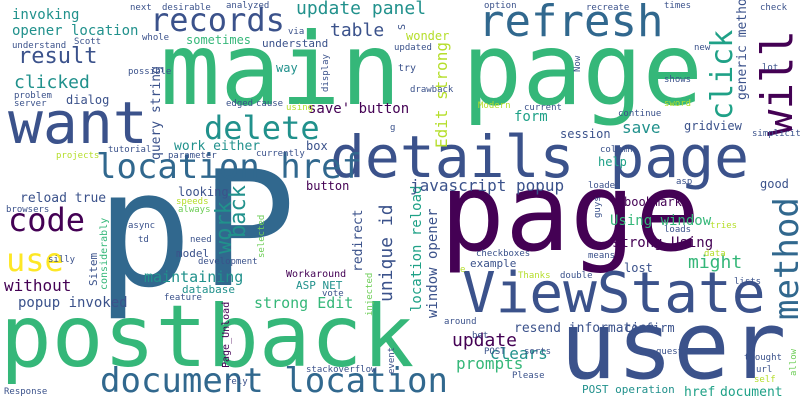 This screenshot has width=800, height=400. What do you see at coordinates (361, 9) in the screenshot?
I see `word-update-panel: update panel` at bounding box center [361, 9].